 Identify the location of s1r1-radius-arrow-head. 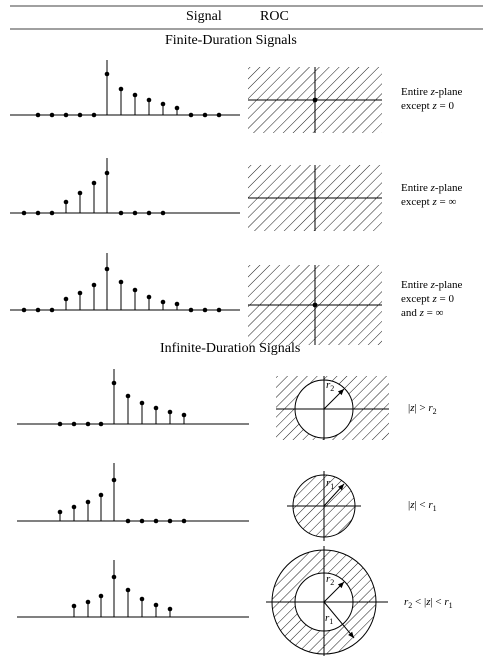
(341, 487).